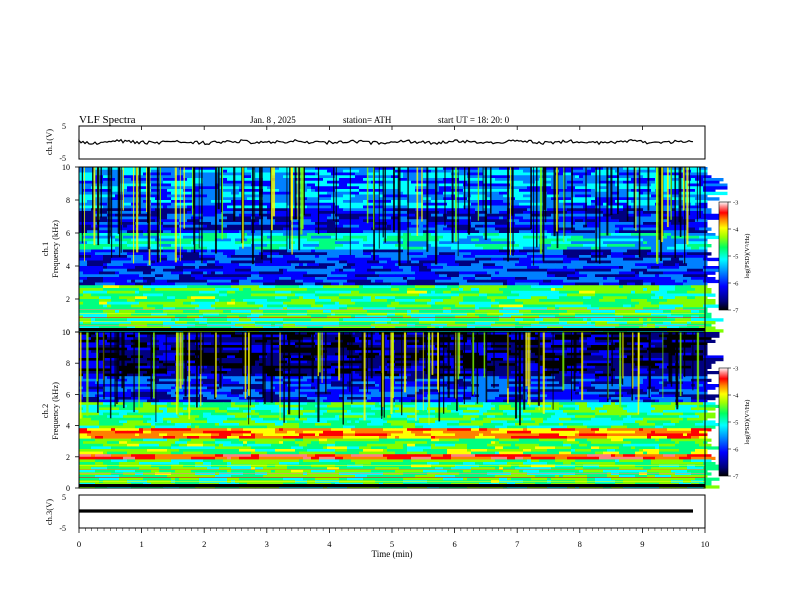  I want to click on xtick-label-10: 10, so click(705, 544).